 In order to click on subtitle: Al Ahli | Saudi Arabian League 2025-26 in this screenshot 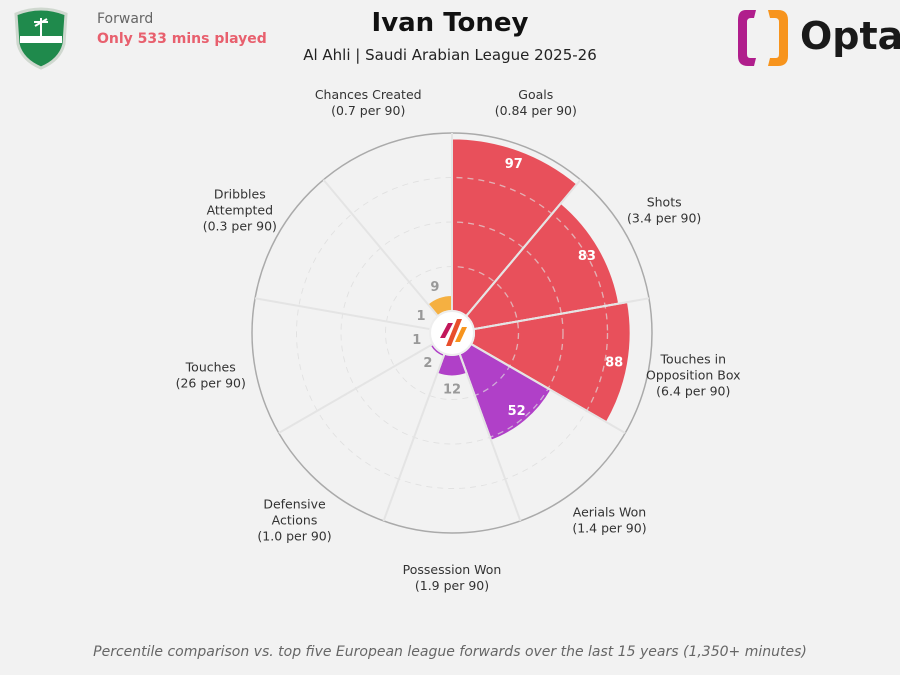, I will do `click(450, 55)`.